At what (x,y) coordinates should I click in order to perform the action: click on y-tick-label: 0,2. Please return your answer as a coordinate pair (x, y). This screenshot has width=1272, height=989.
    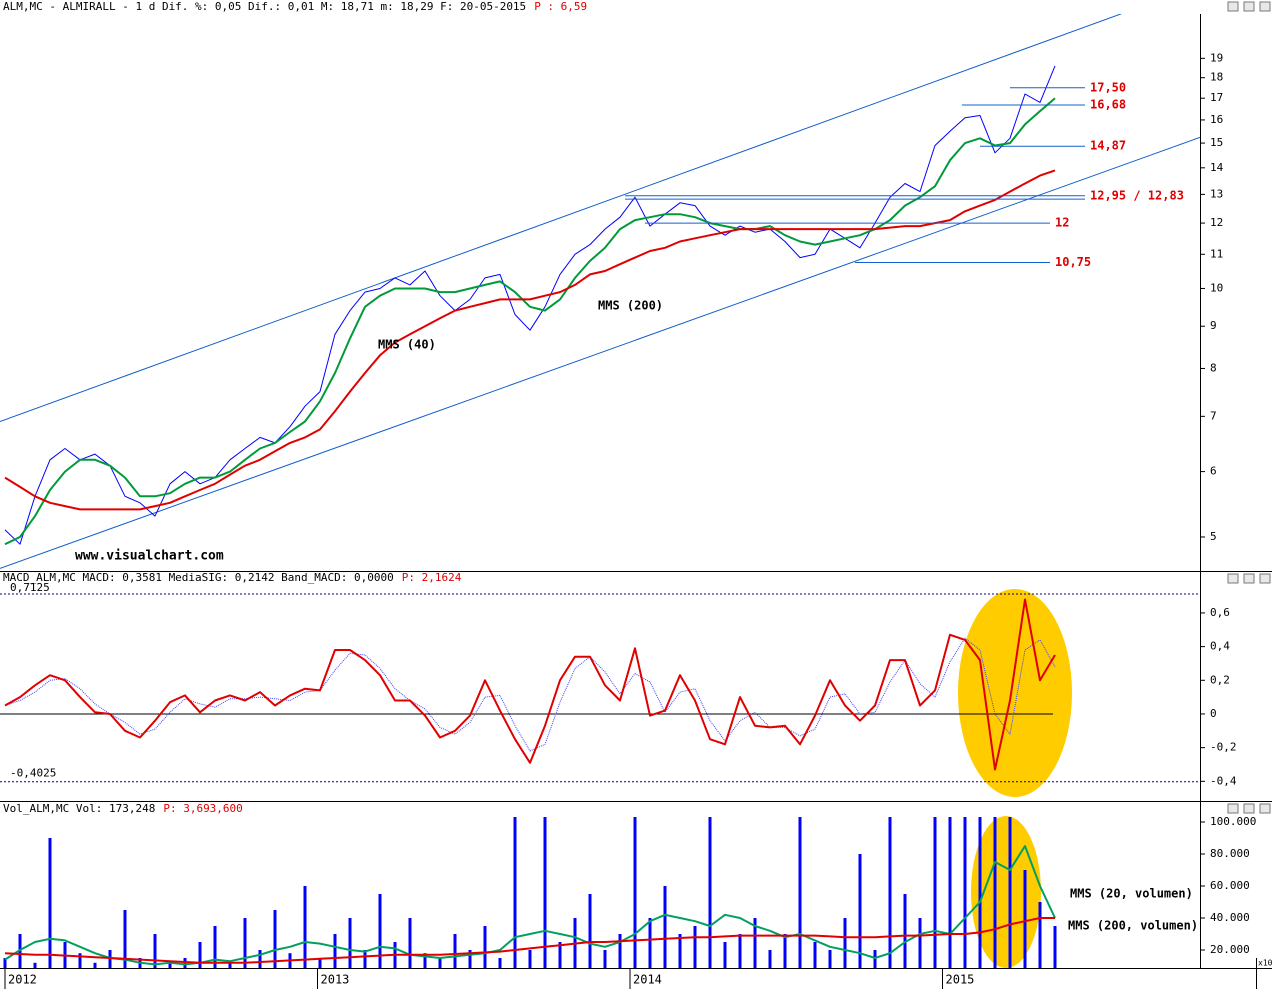
    Looking at the image, I should click on (1220, 679).